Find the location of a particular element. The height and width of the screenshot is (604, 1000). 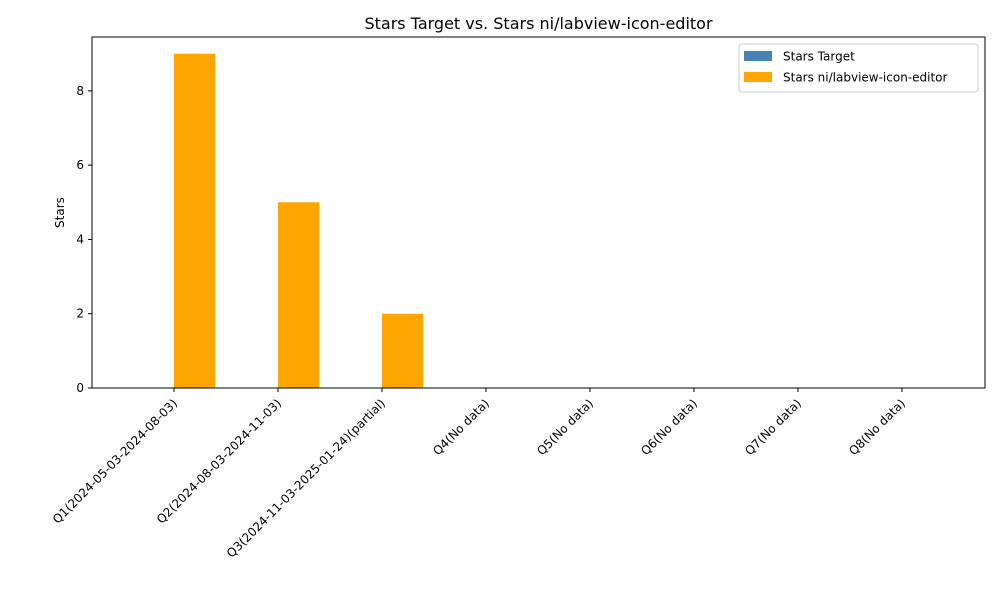

legend-box is located at coordinates (858, 68).